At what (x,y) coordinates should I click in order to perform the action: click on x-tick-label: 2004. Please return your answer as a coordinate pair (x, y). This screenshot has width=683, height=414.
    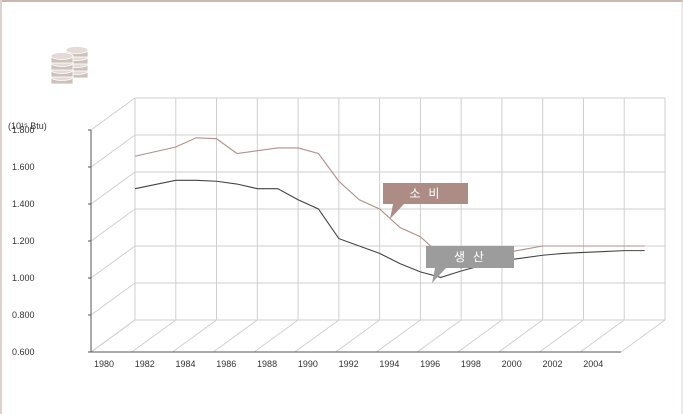
    Looking at the image, I should click on (593, 364).